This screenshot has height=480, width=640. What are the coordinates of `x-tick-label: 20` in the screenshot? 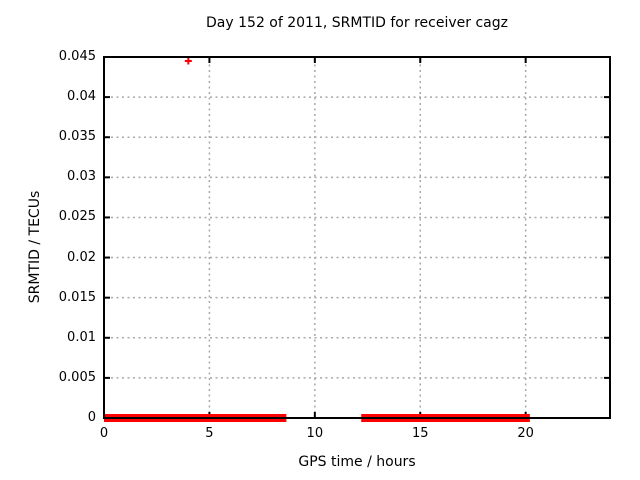 It's located at (525, 433).